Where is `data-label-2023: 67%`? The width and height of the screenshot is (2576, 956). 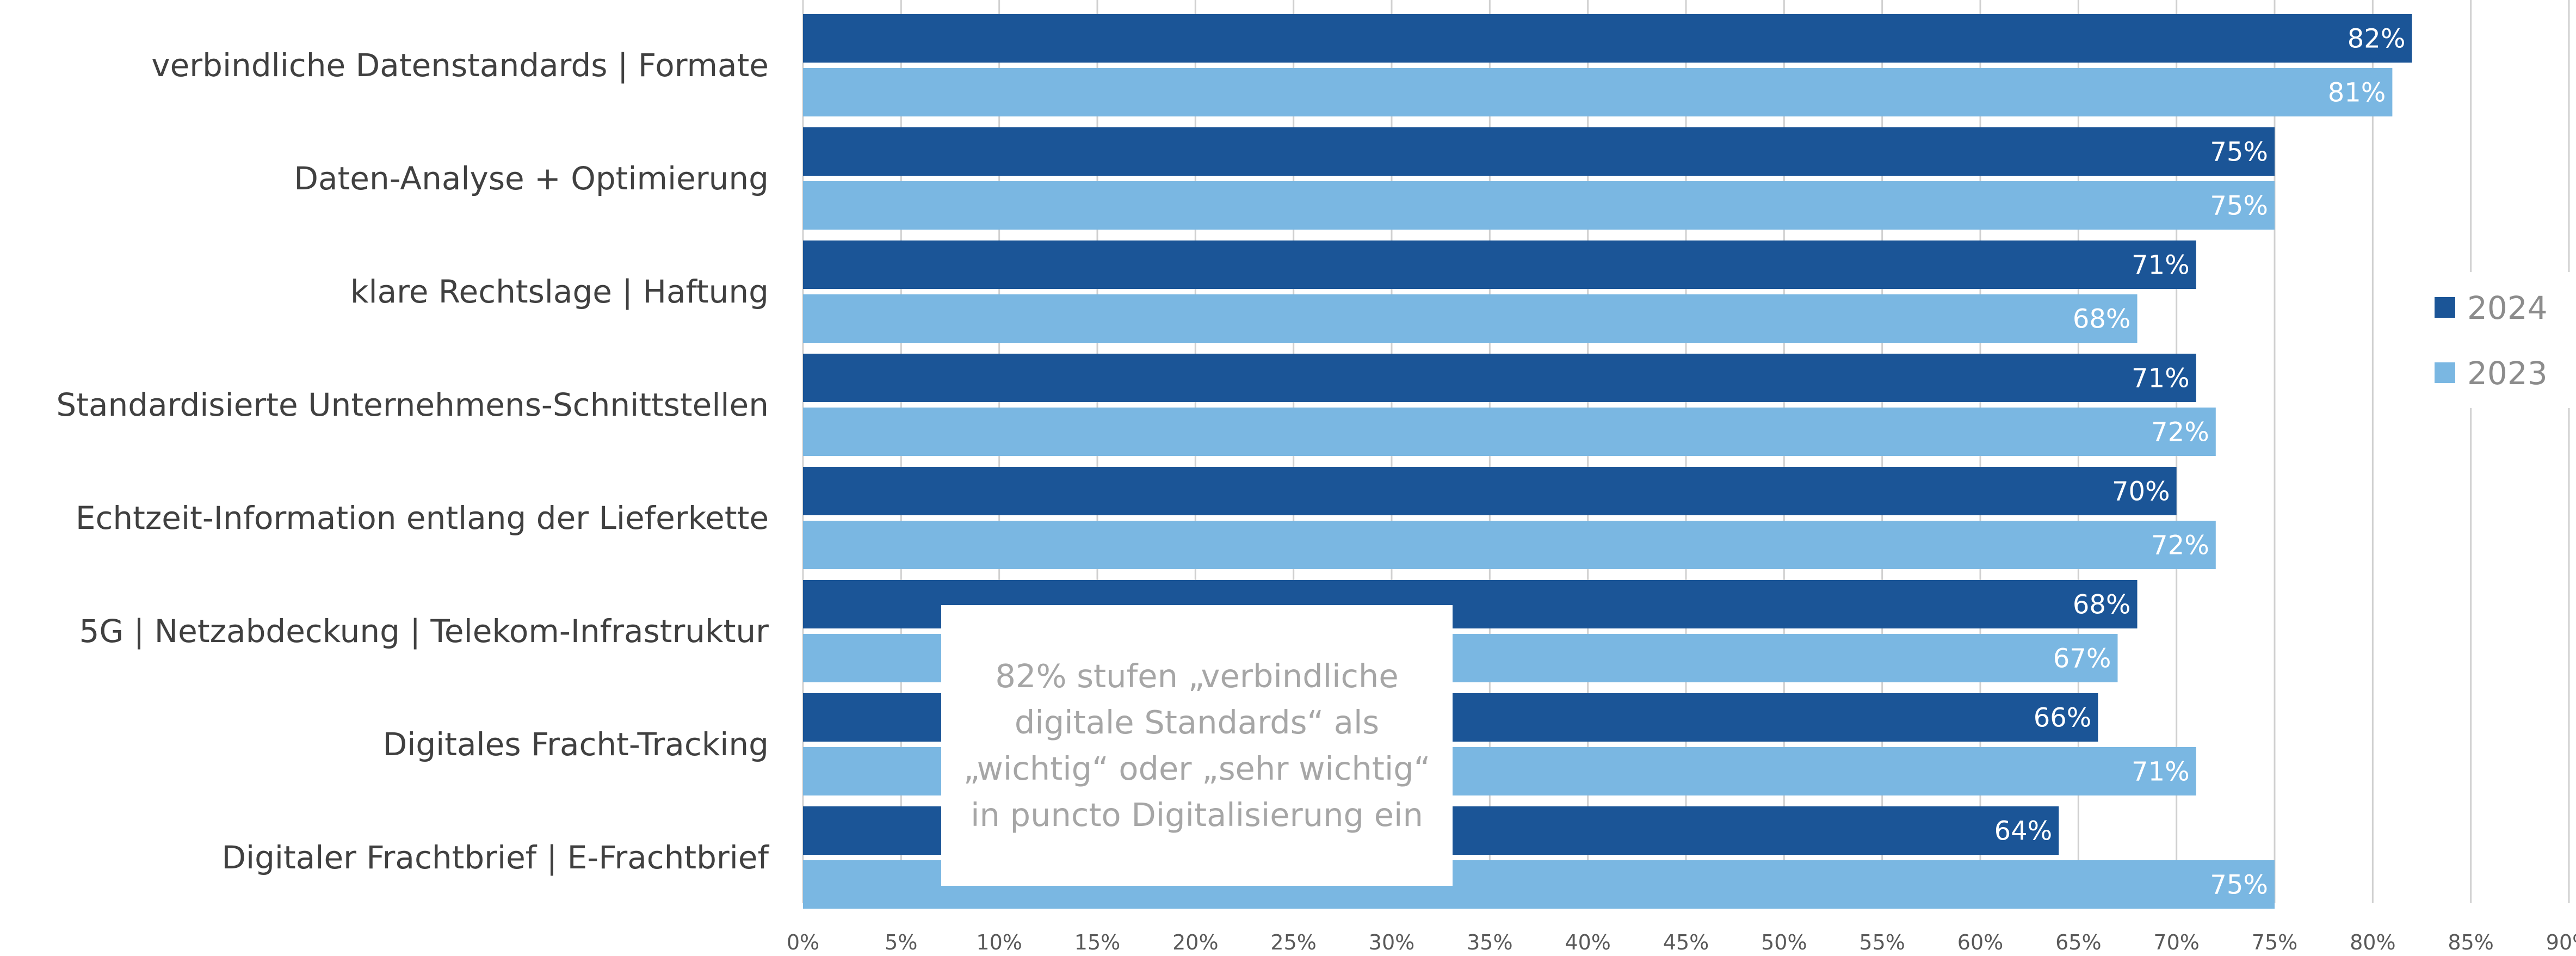 data-label-2023: 67% is located at coordinates (2082, 659).